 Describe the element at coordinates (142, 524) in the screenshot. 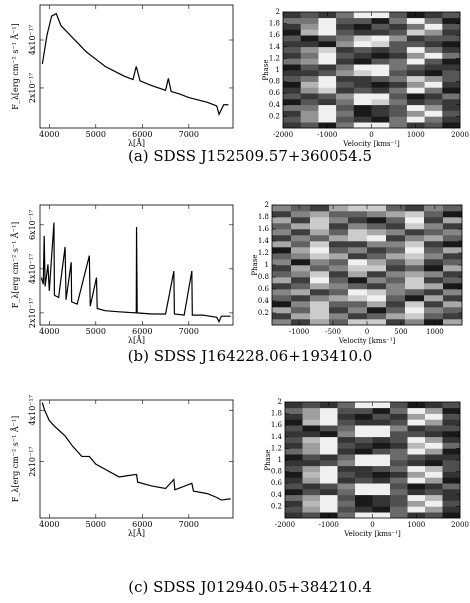

I see `x-tick-label: 6000` at that location.